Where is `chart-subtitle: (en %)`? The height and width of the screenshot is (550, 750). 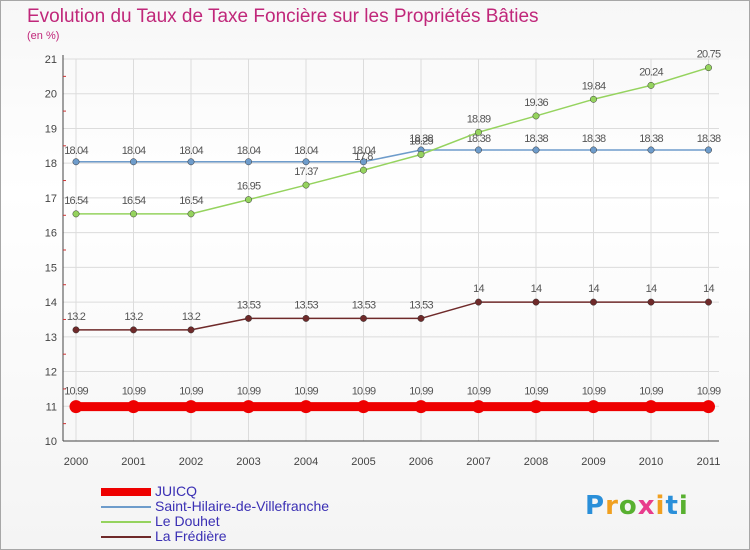
chart-subtitle: (en %) is located at coordinates (43, 36).